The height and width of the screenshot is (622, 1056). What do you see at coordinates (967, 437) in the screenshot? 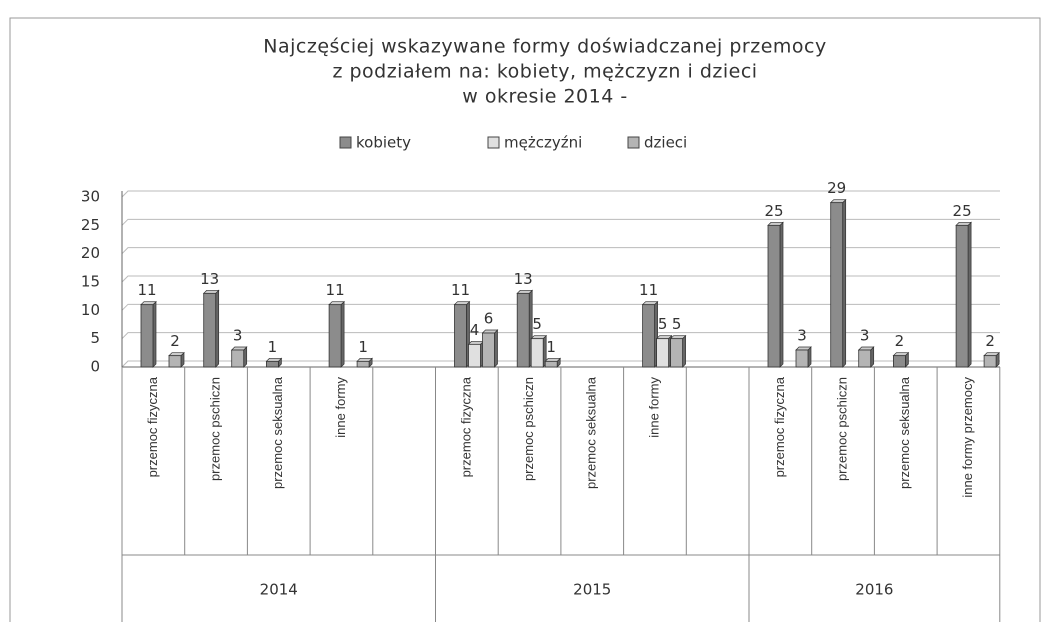
I see `x-tick-label: inne formy przemocy` at bounding box center [967, 437].